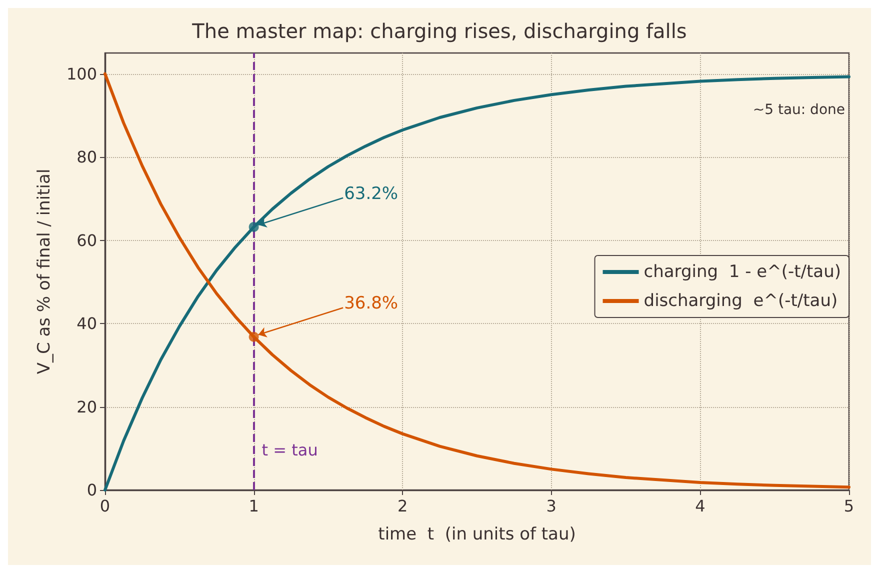 The width and height of the screenshot is (879, 573). I want to click on y-tick-label: 20, so click(86, 406).